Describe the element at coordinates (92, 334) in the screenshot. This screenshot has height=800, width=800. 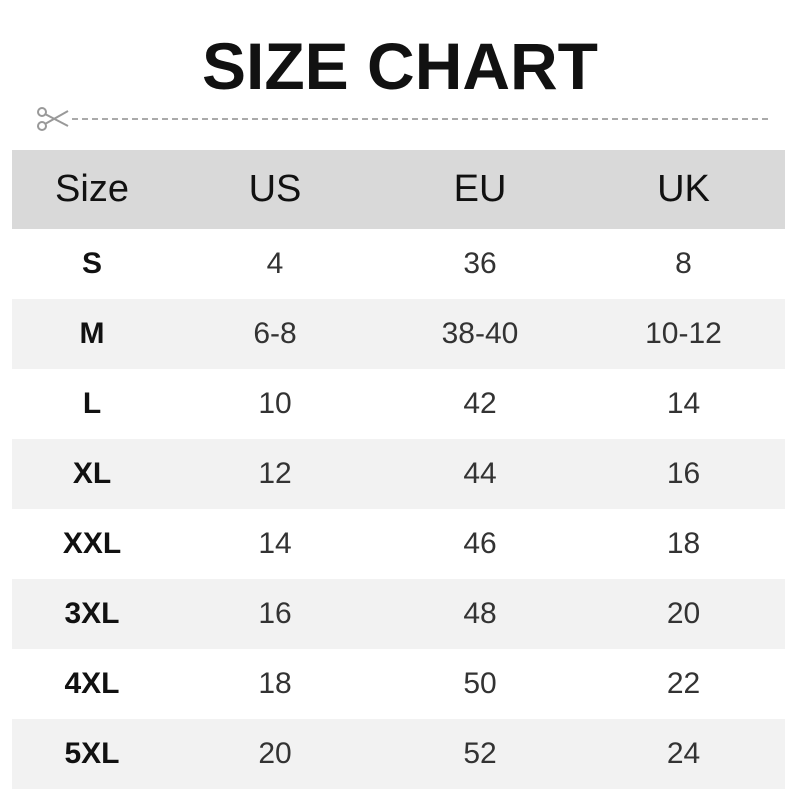
I see `cell-size: M` at that location.